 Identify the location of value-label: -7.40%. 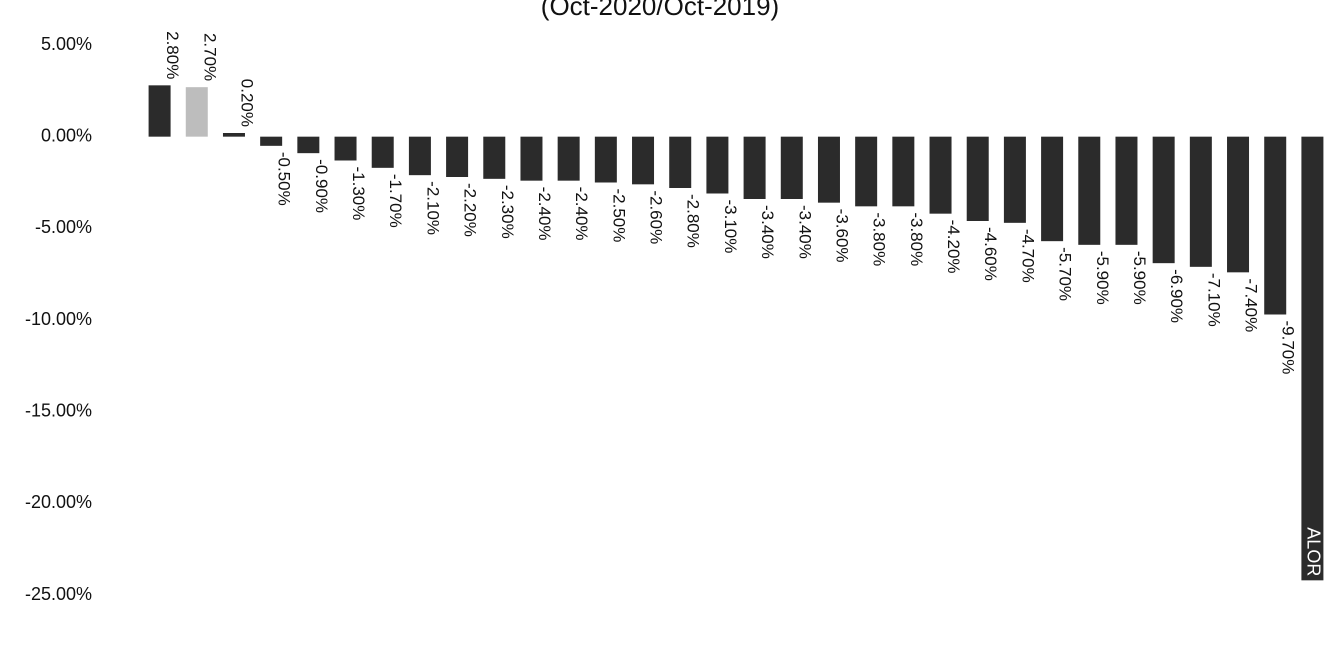
(1251, 305).